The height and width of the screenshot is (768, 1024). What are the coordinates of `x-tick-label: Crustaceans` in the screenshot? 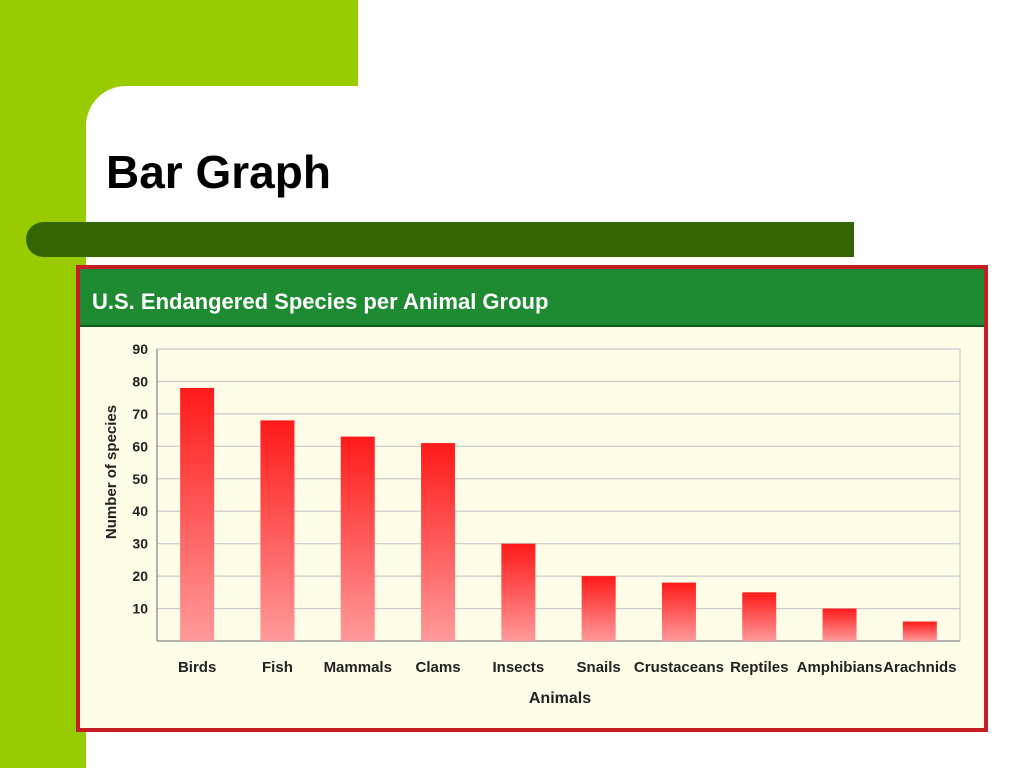 It's located at (679, 667).